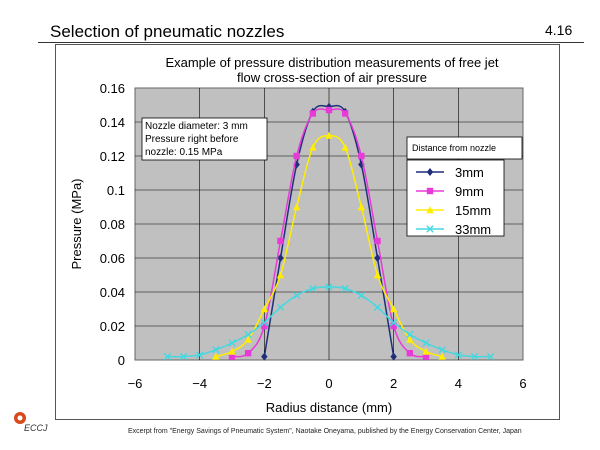  What do you see at coordinates (328, 383) in the screenshot?
I see `x-tick-label: 0` at bounding box center [328, 383].